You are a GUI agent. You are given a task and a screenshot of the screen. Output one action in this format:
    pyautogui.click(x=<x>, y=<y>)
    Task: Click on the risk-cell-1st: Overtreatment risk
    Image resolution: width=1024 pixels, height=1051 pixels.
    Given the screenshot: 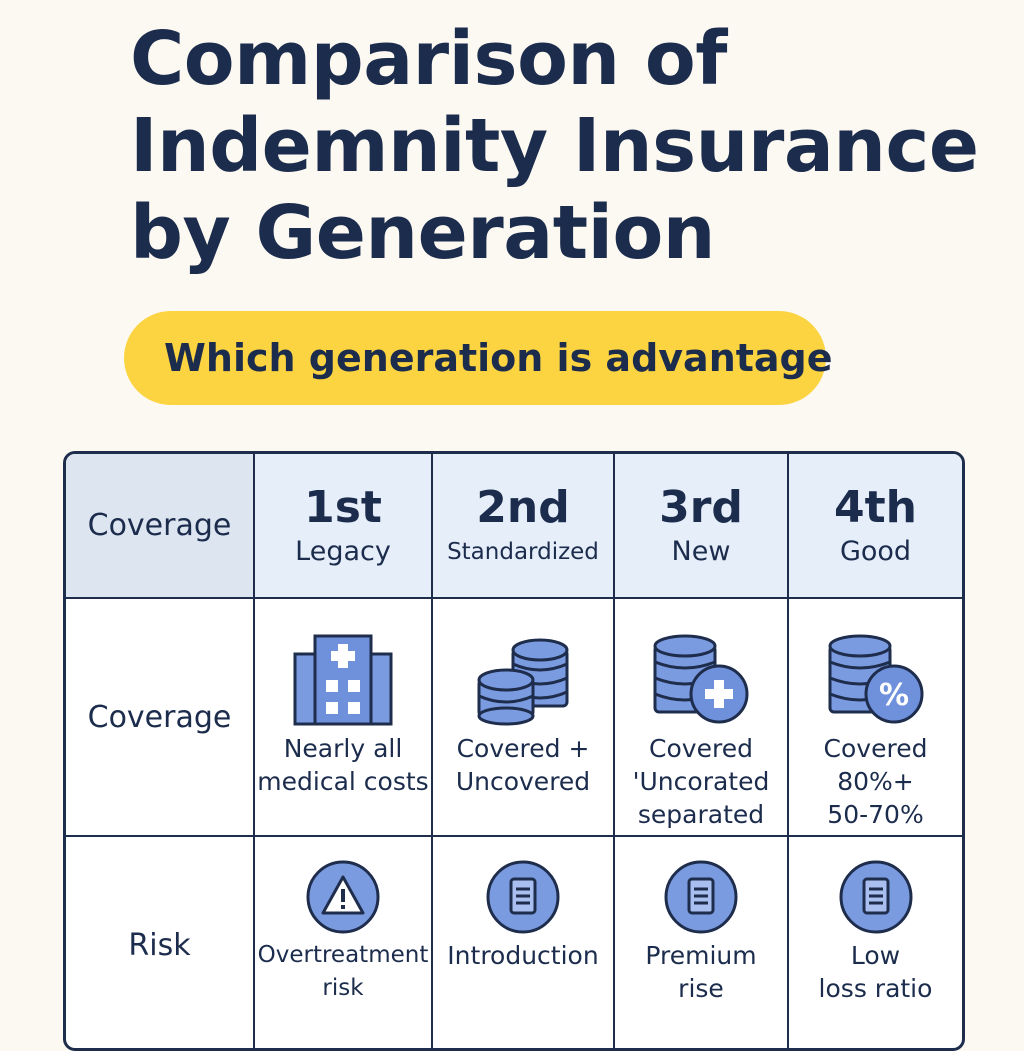 What is the action you would take?
    pyautogui.click(x=344, y=942)
    